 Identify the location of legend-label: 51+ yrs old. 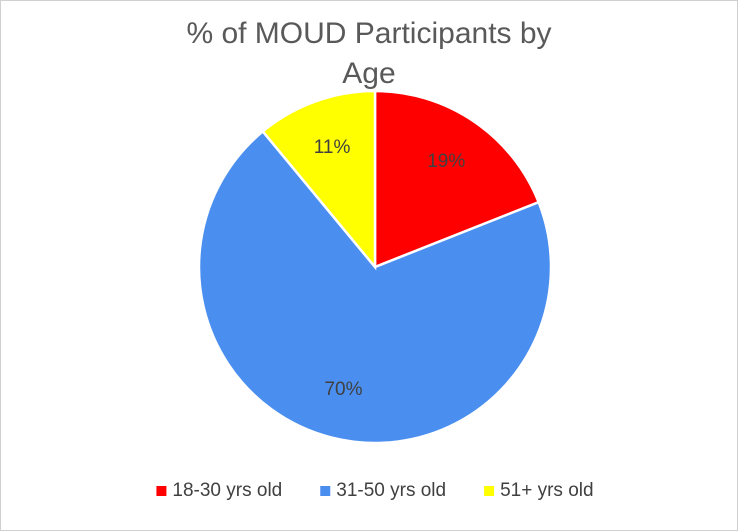
(546, 490).